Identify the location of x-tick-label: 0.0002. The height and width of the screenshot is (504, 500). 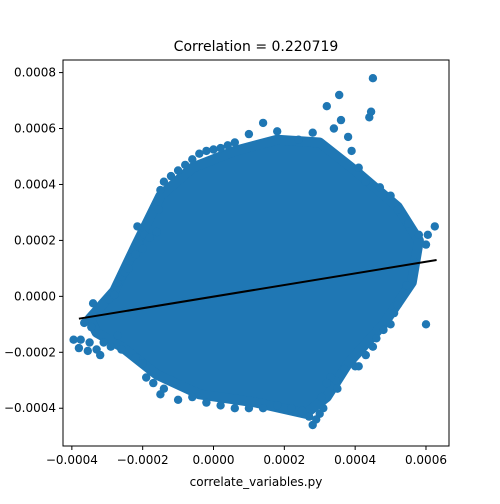
(284, 460).